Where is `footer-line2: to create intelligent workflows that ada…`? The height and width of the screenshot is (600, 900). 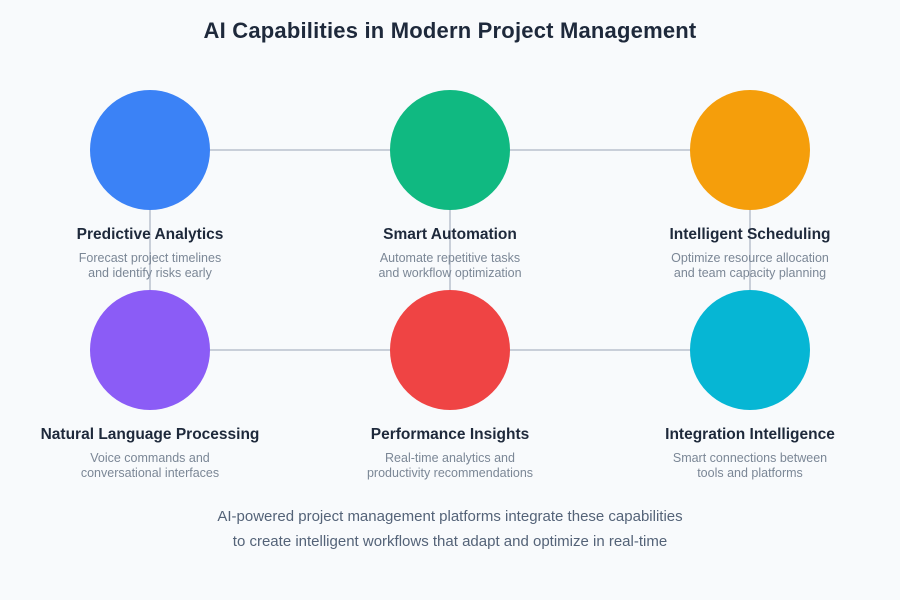
footer-line2: to create intelligent workflows that ada… is located at coordinates (450, 541).